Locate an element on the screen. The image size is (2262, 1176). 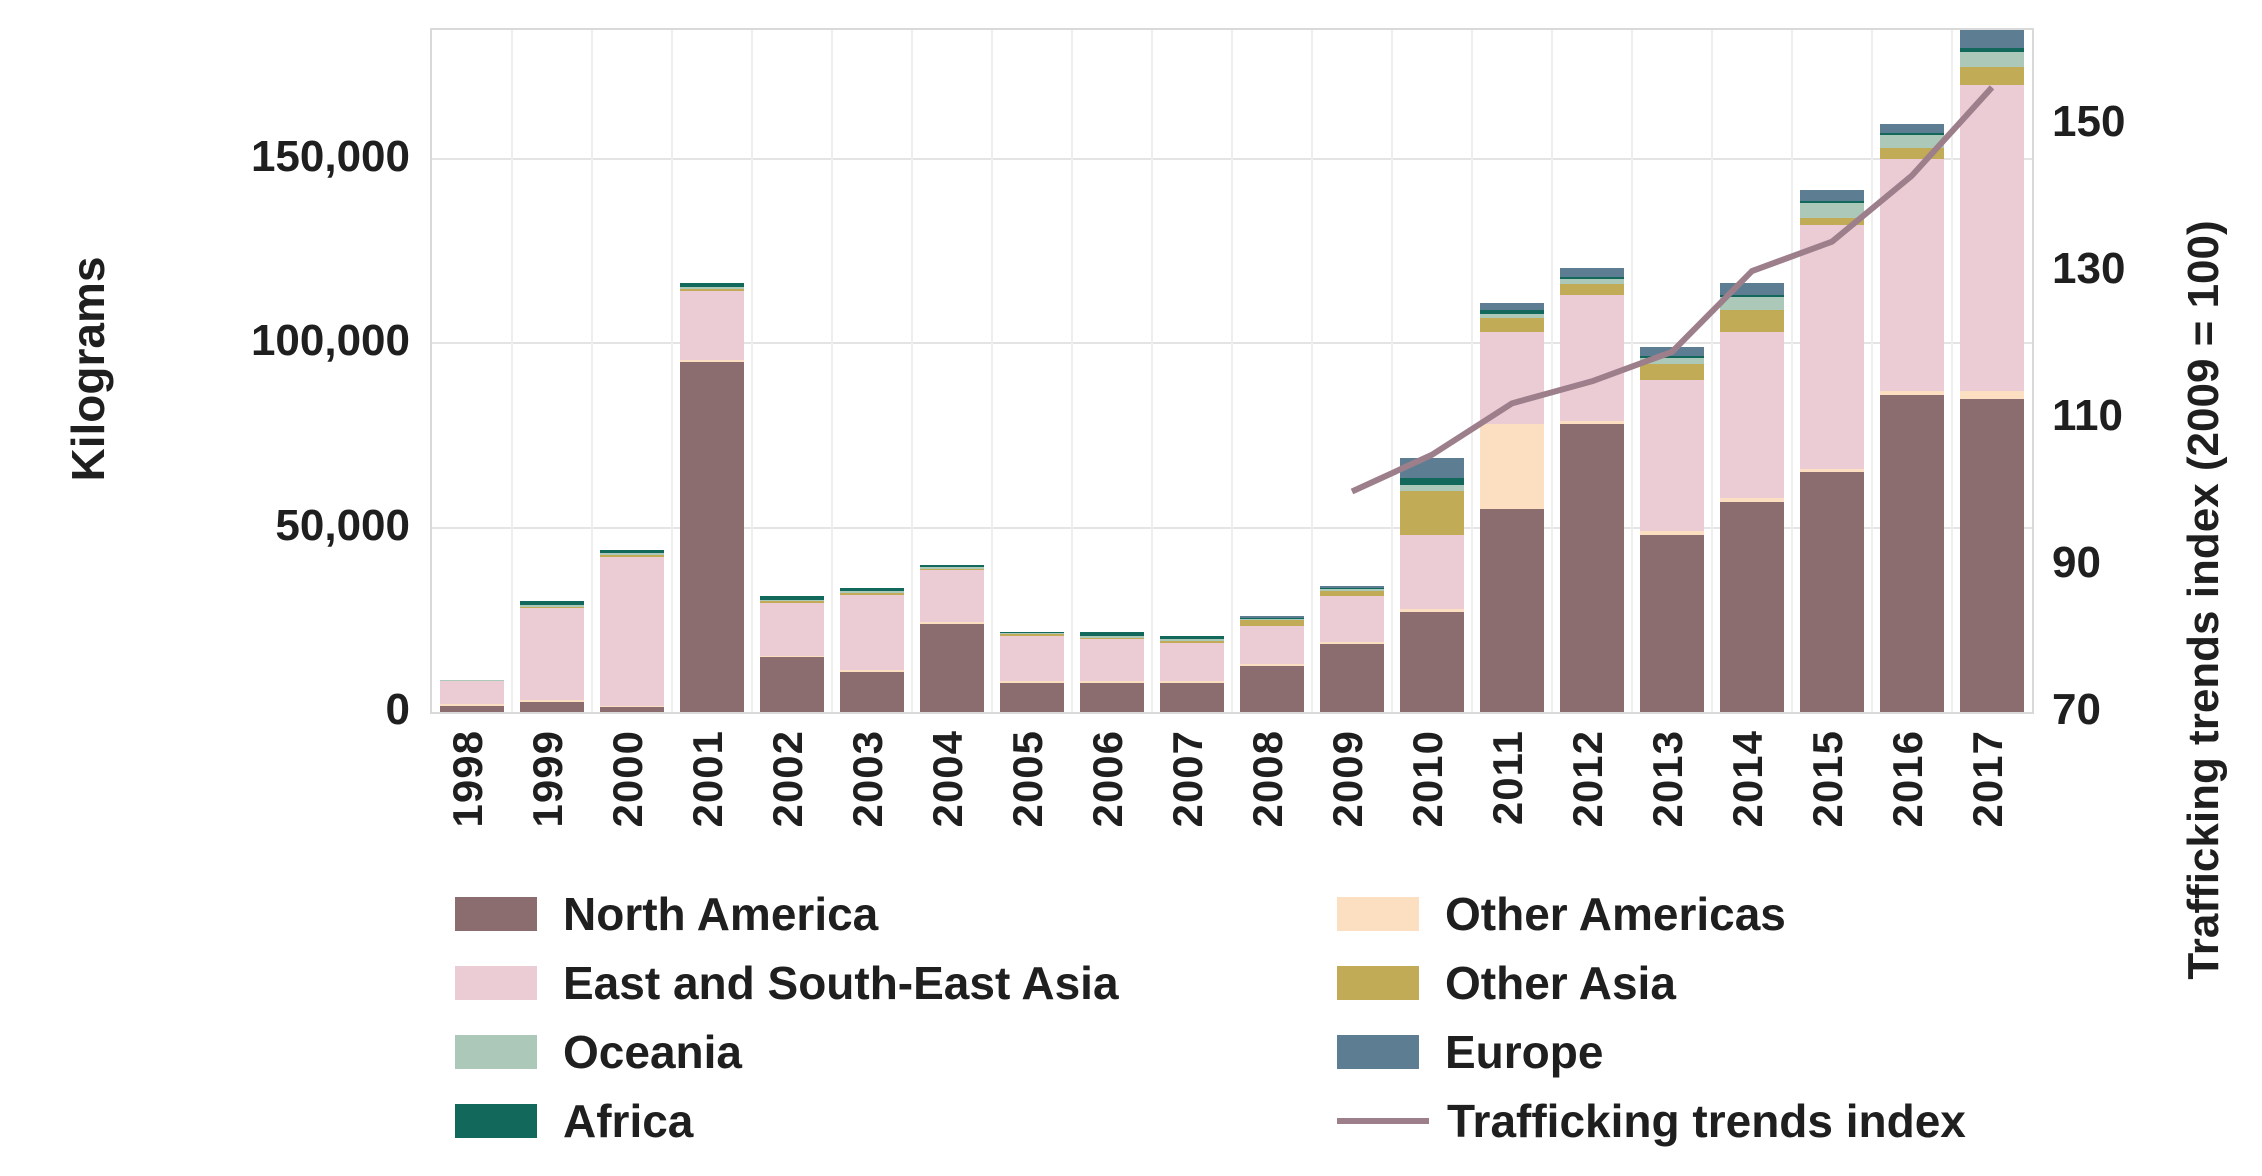
x-axis-tick-label: 1999 is located at coordinates (547, 779).